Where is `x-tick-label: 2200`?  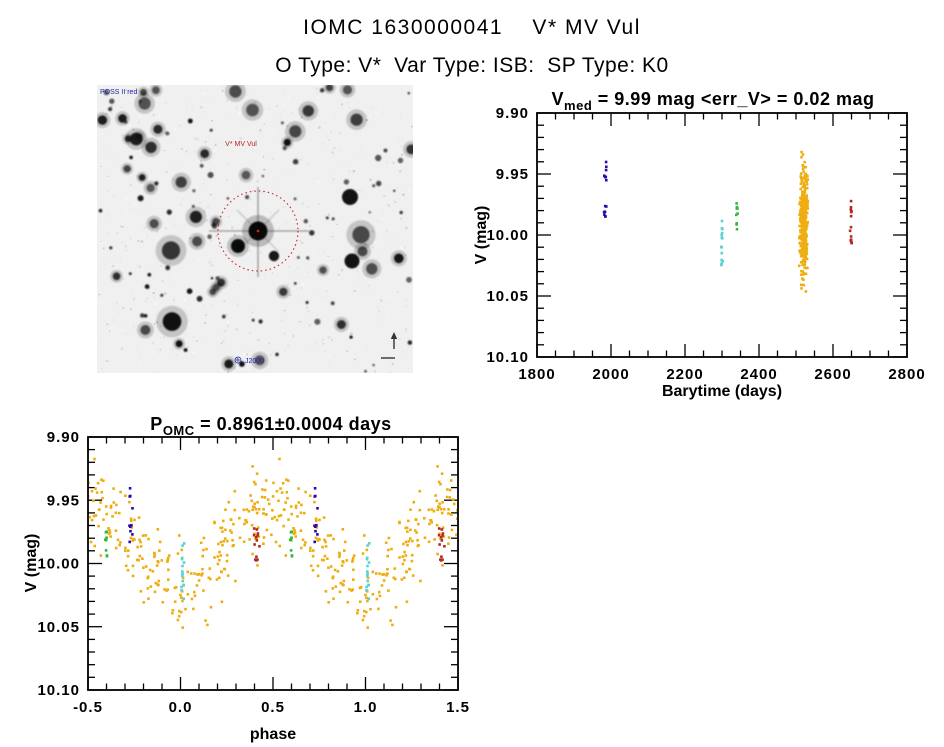 x-tick-label: 2200 is located at coordinates (684, 374).